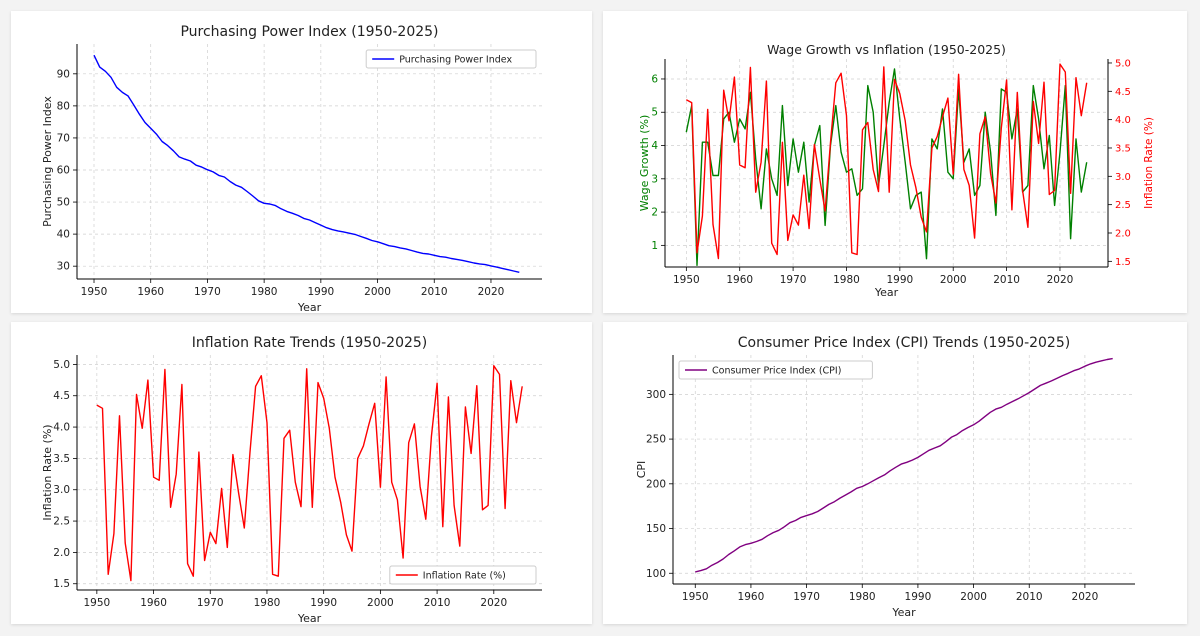 Image resolution: width=1200 pixels, height=636 pixels. What do you see at coordinates (61, 365) in the screenshot?
I see `y-tick-label: 5.0` at bounding box center [61, 365].